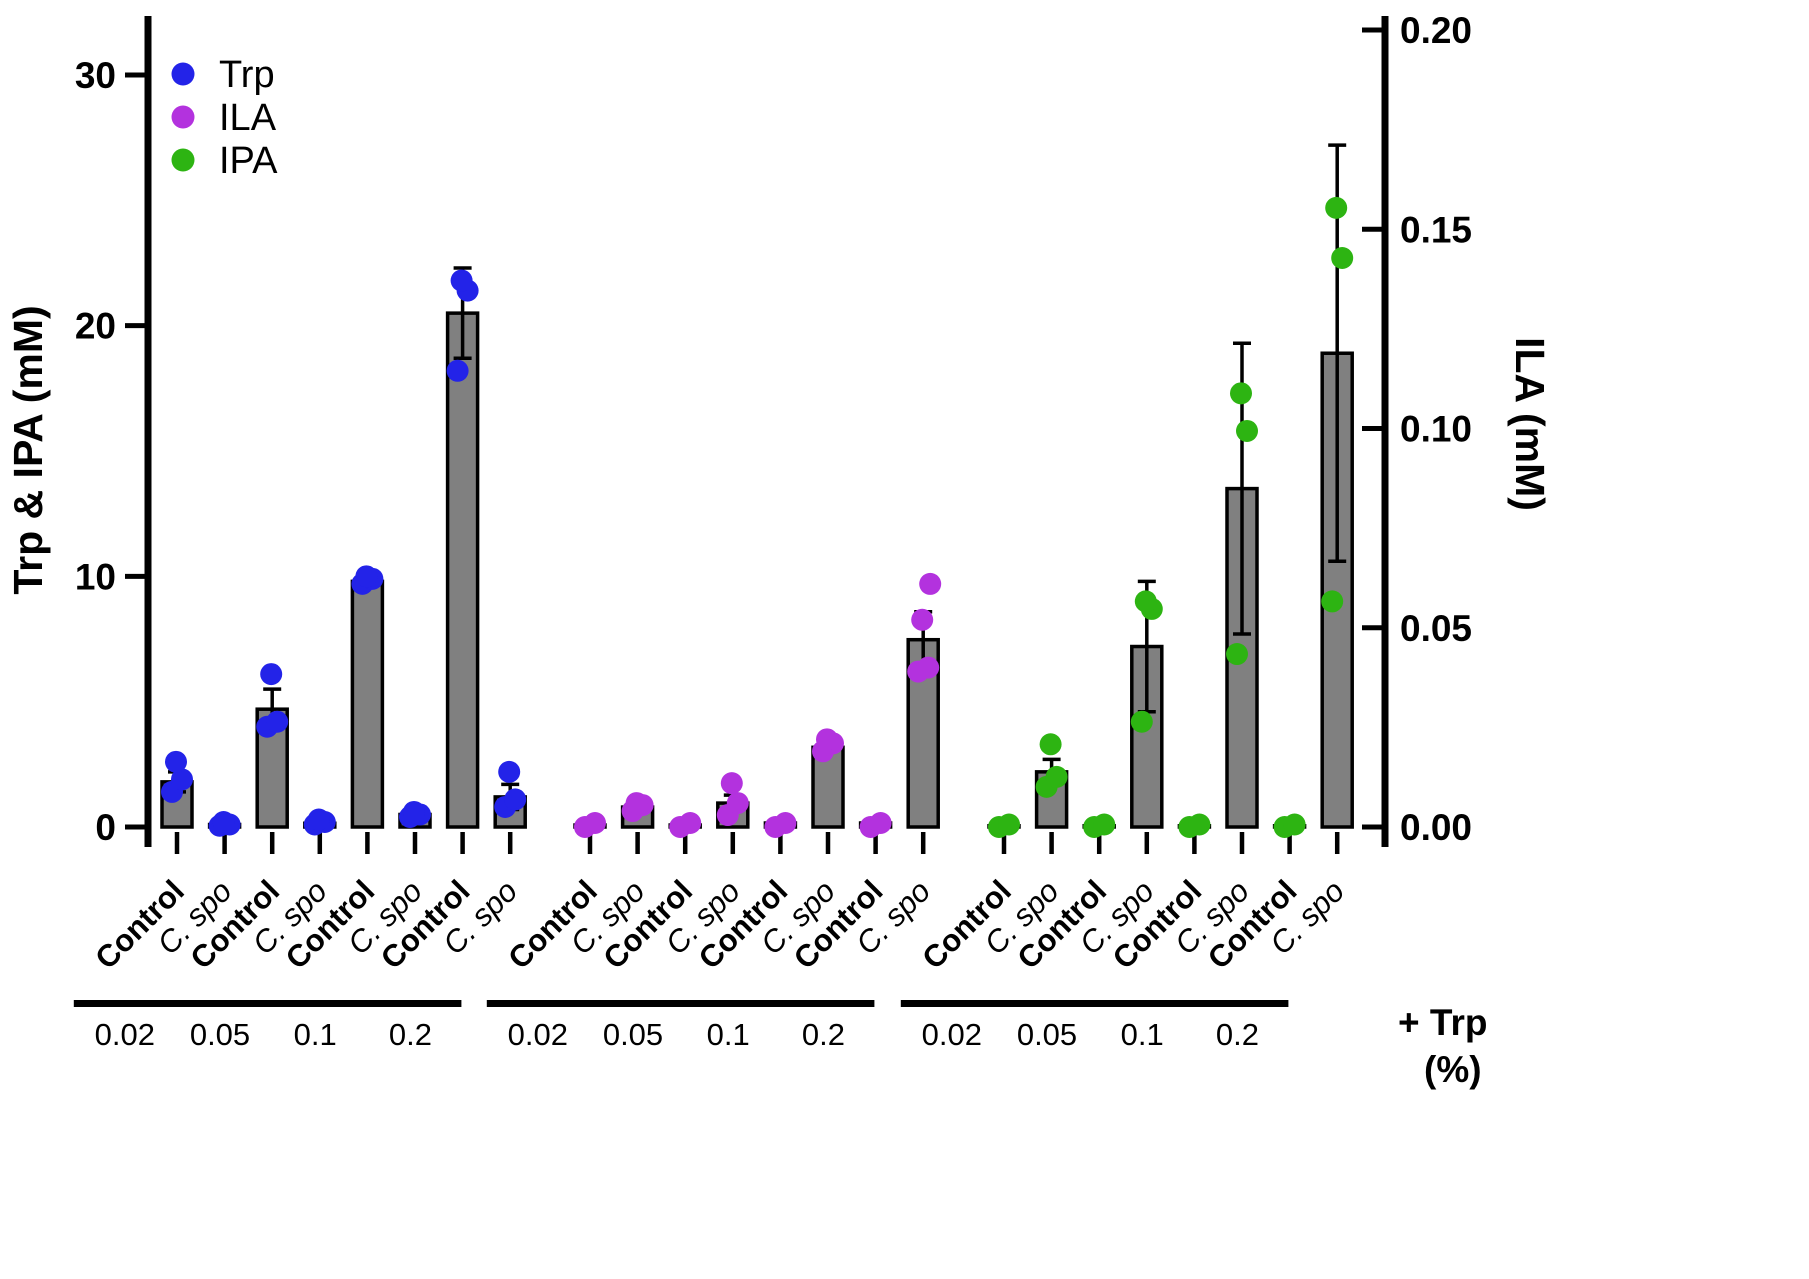 This screenshot has width=1809, height=1279. What do you see at coordinates (1436, 628) in the screenshot?
I see `right-axis-tick-label: 0.05` at bounding box center [1436, 628].